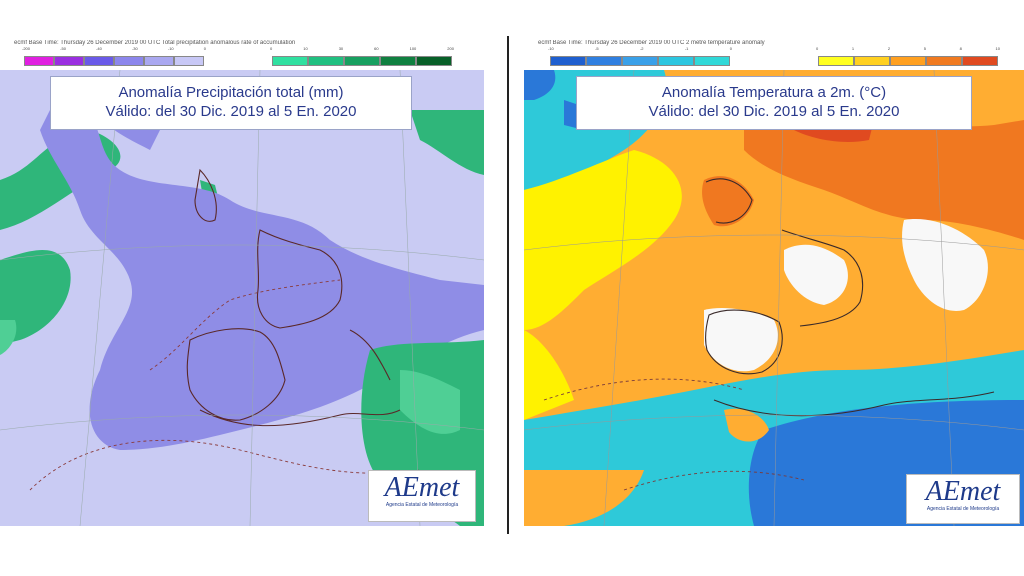 The image size is (1024, 576). Describe the element at coordinates (945, 265) in the screenshot. I see `temp-neutral-area-east` at that location.